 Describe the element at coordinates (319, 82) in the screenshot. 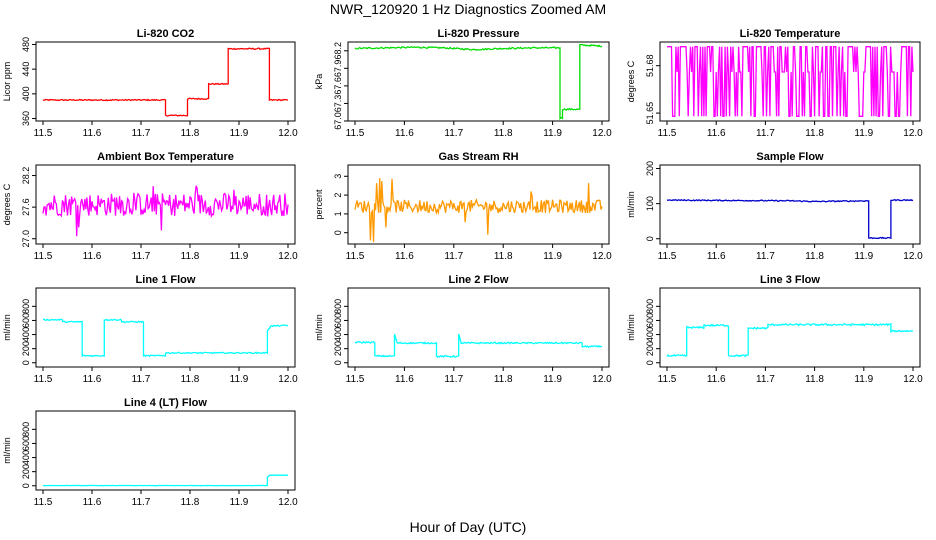

I see `y-axis-label: kPa` at that location.